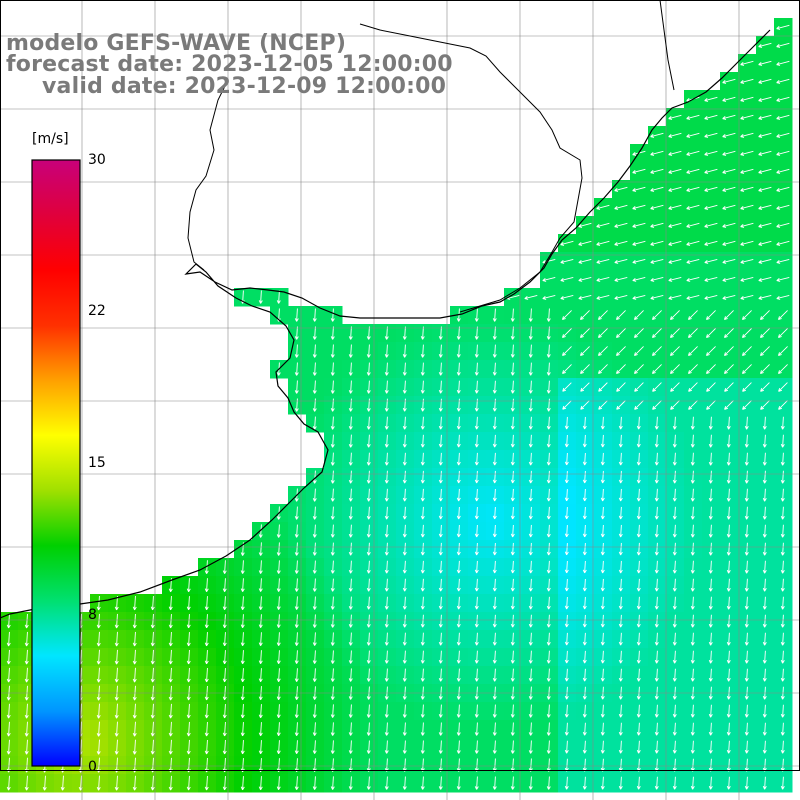 The image size is (800, 800). Describe the element at coordinates (92, 767) in the screenshot. I see `colorbar-tick-0: 0` at that location.